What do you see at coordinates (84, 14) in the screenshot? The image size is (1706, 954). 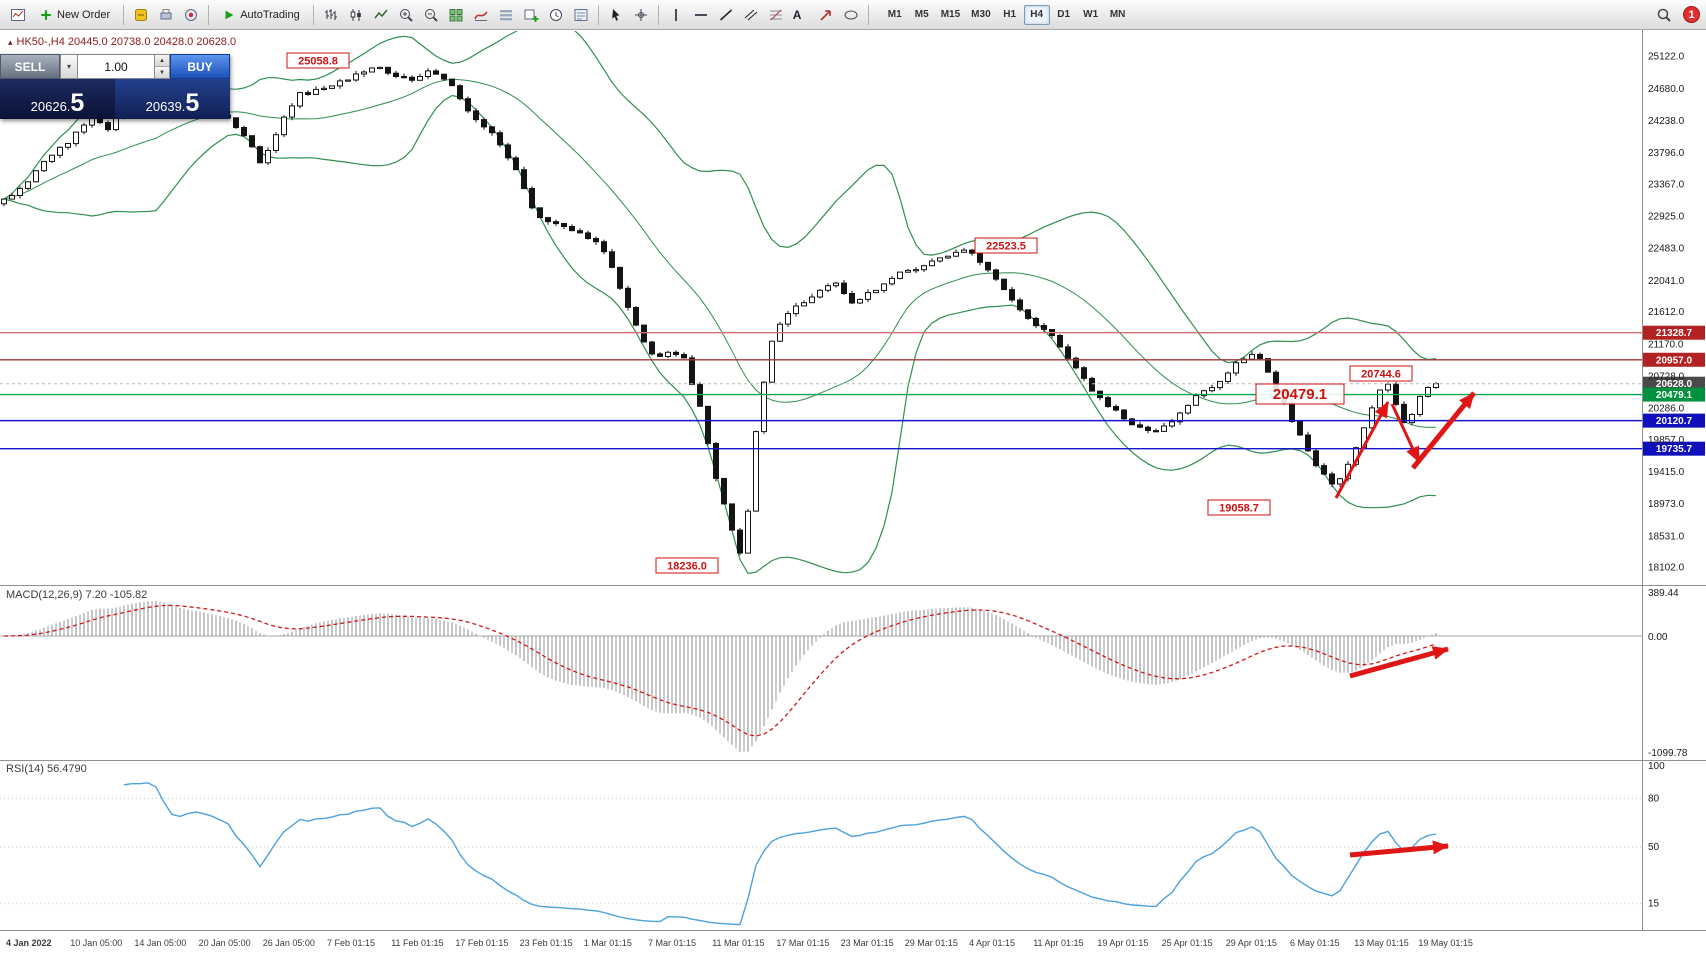 I see `new-order-label: New Order` at bounding box center [84, 14].